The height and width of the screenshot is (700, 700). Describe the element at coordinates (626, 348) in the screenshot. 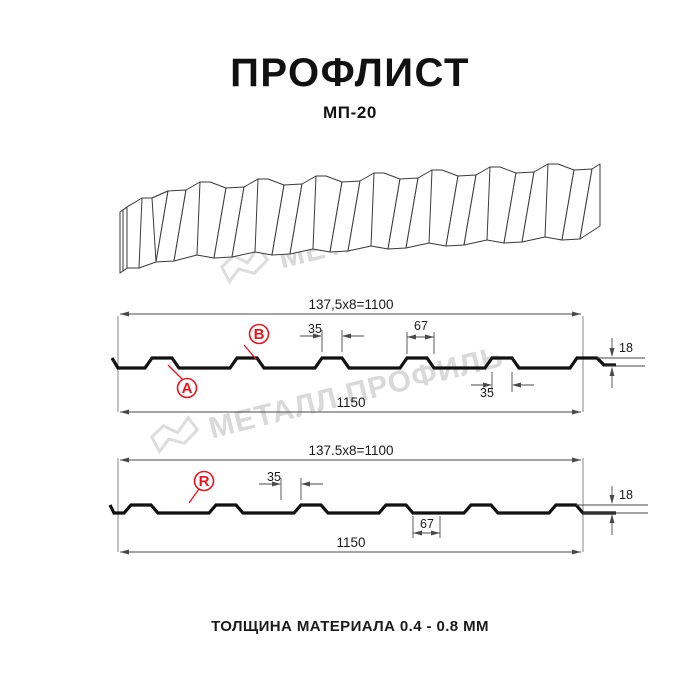

I see `dim-18-top-label: 18` at that location.